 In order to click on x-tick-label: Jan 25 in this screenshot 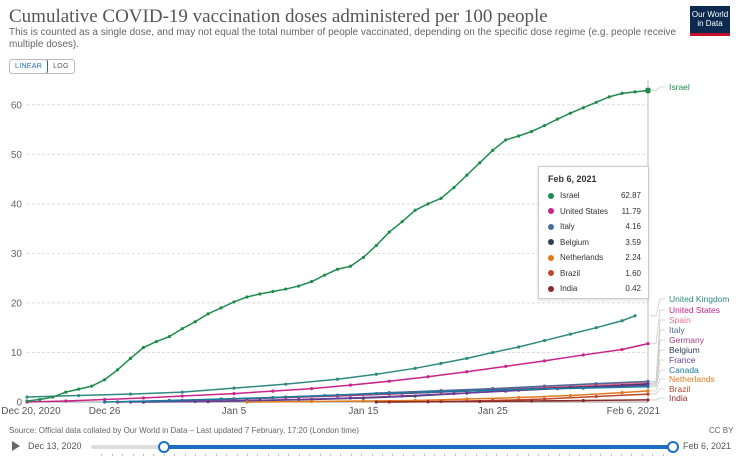, I will do `click(493, 411)`.